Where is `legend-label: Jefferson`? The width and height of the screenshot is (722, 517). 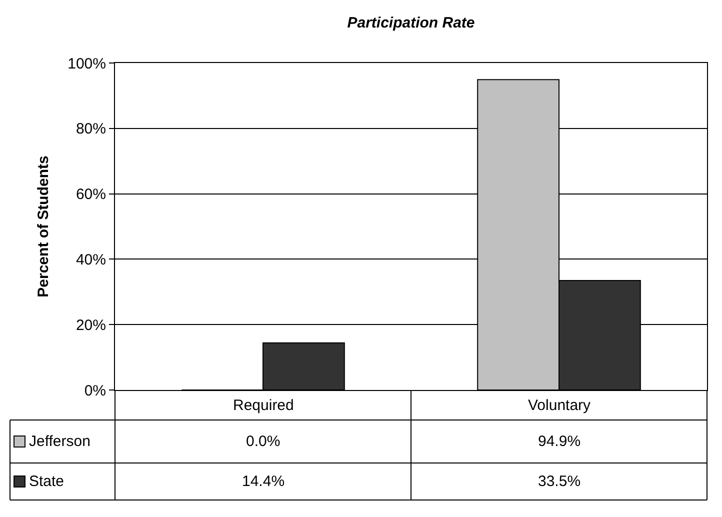
legend-label: Jefferson is located at coordinates (59, 441).